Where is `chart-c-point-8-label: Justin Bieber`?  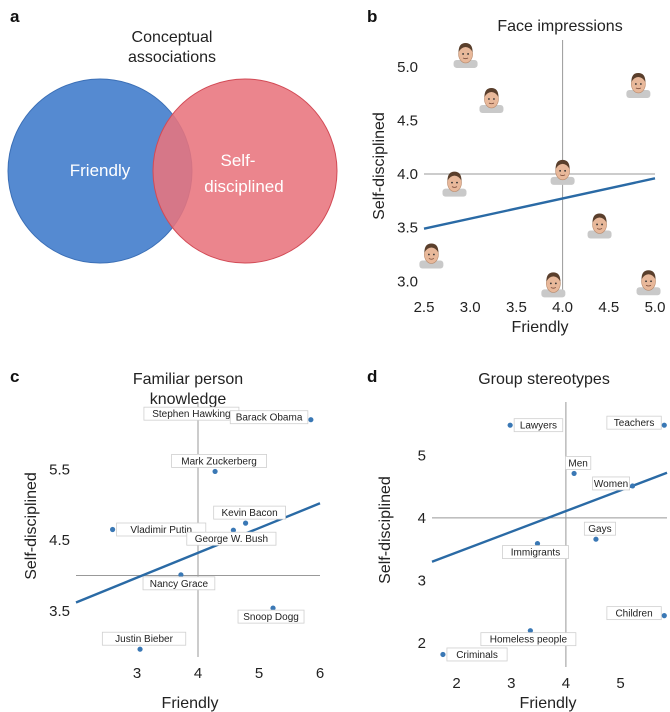
chart-c-point-8-label: Justin Bieber is located at coordinates (144, 639).